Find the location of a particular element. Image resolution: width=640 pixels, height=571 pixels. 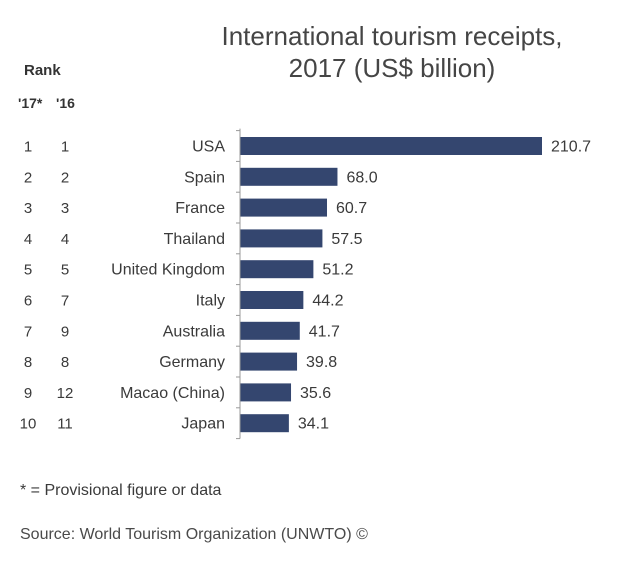

category-label: Italy is located at coordinates (210, 301).